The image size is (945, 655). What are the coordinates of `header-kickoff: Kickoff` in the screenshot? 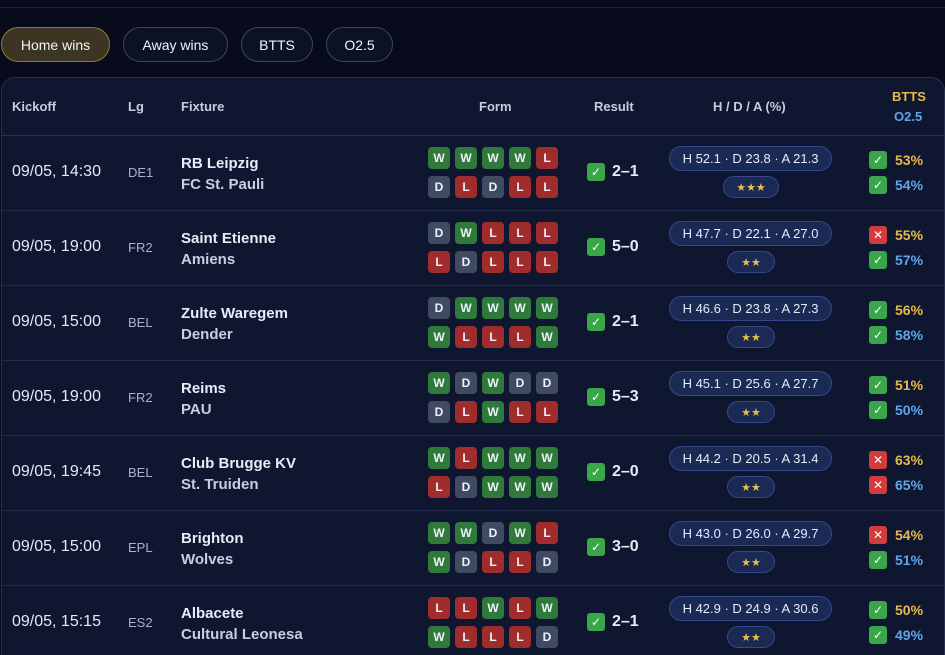 It's located at (34, 106).